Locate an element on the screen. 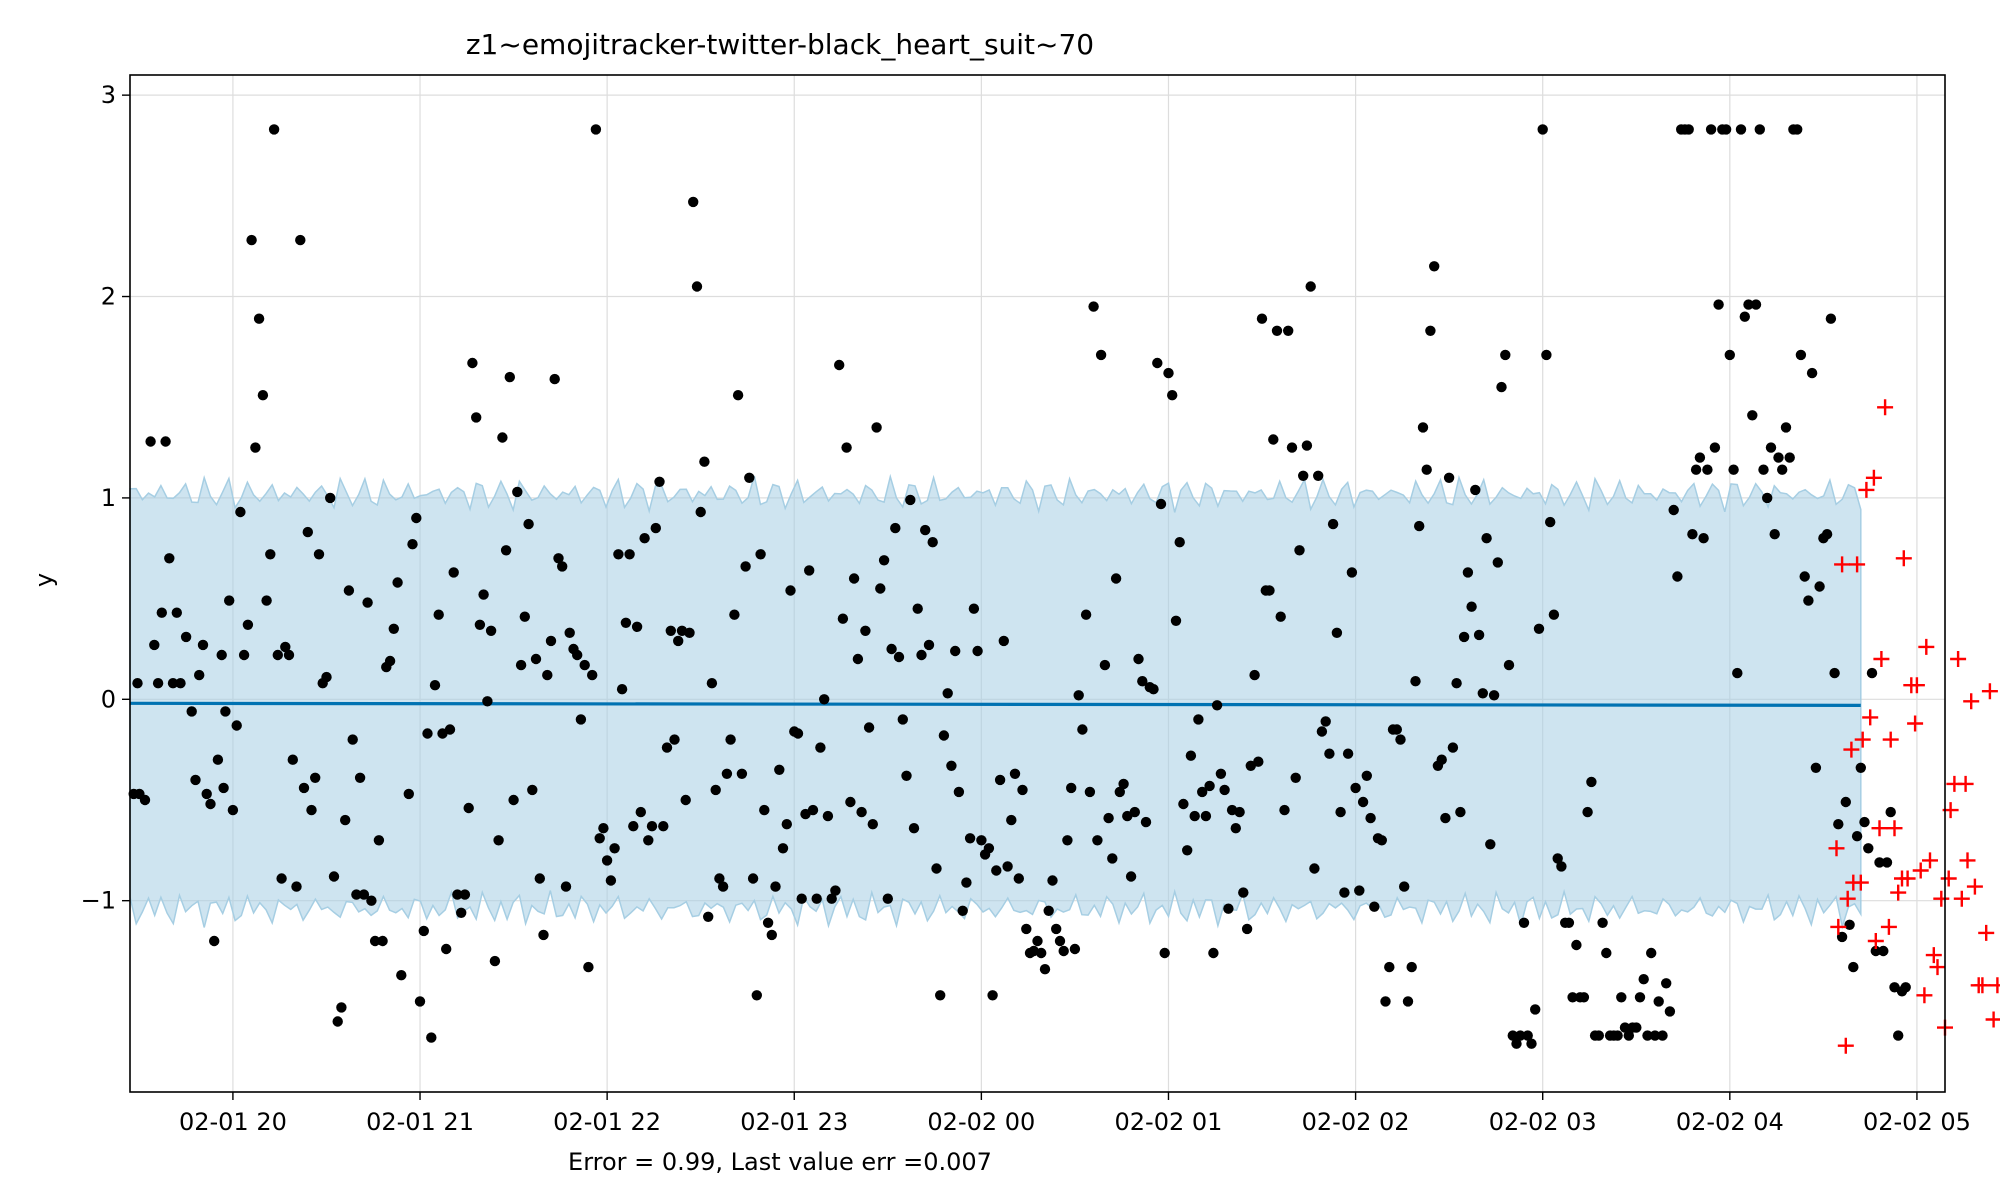  x-tick-label: 02-02 01 is located at coordinates (1169, 1122).